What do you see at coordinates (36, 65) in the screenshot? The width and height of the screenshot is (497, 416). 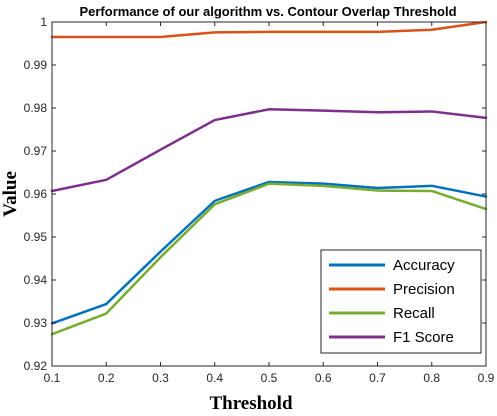 I see `y-tick-label: 0.99` at bounding box center [36, 65].